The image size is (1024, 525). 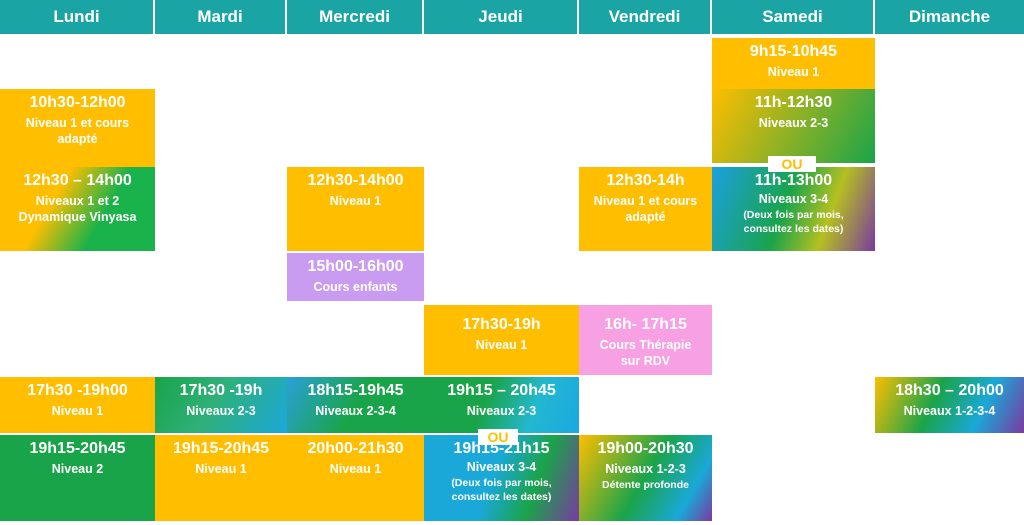 What do you see at coordinates (221, 390) in the screenshot?
I see `class-time: 17h30 -19h` at bounding box center [221, 390].